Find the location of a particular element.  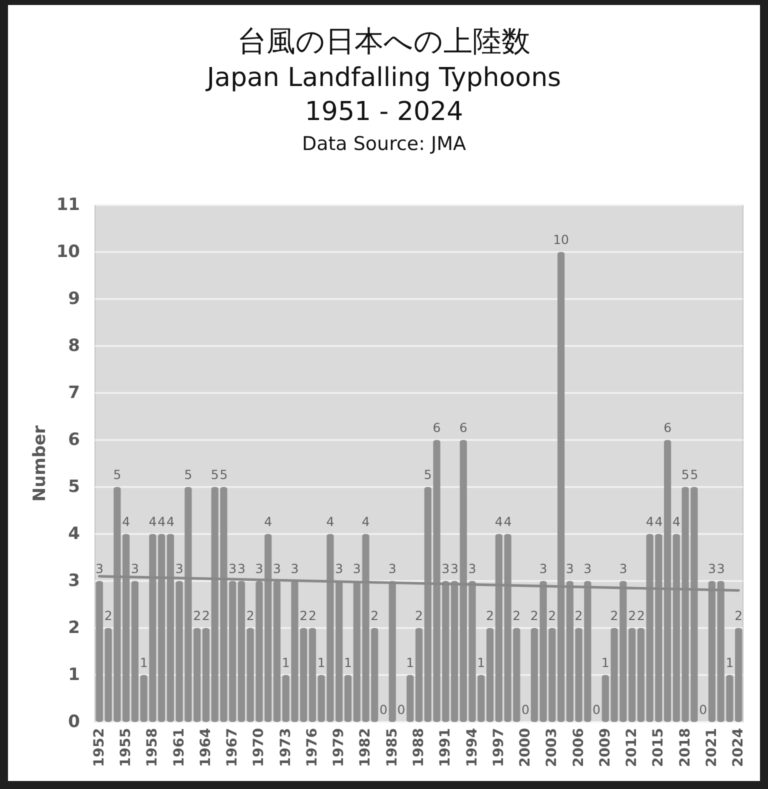

x-tick-label: 1985 is located at coordinates (392, 747).